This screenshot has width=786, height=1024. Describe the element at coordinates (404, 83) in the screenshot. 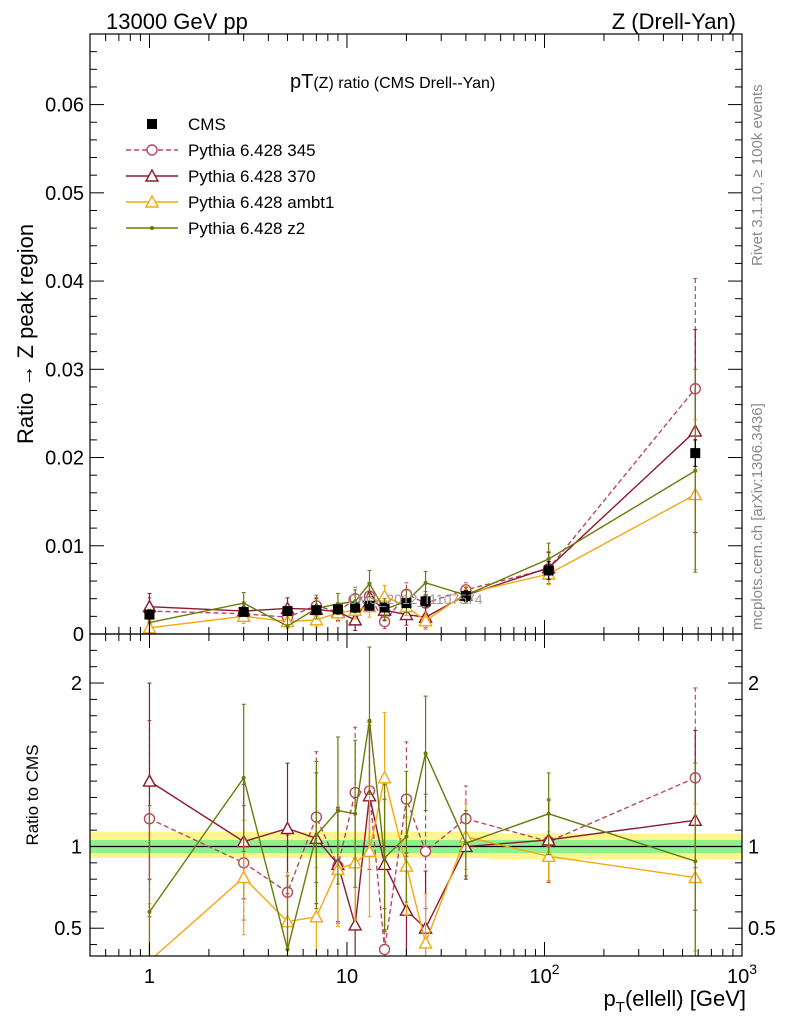

I see `plot-title-rest: (Z) ratio (CMS Drell--Yan)` at that location.